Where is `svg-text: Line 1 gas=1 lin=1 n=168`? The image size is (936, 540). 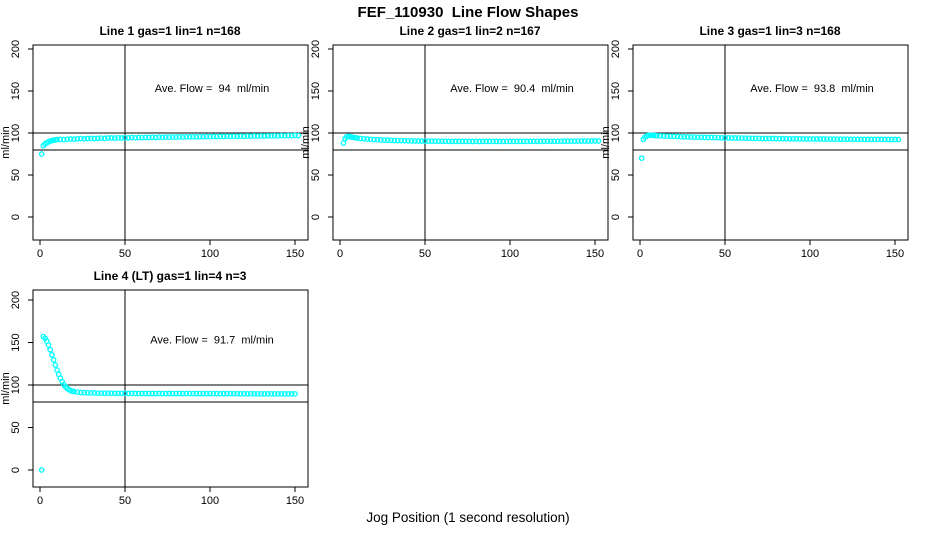 svg-text: Line 1 gas=1 lin=1 n=168 is located at coordinates (169, 31).